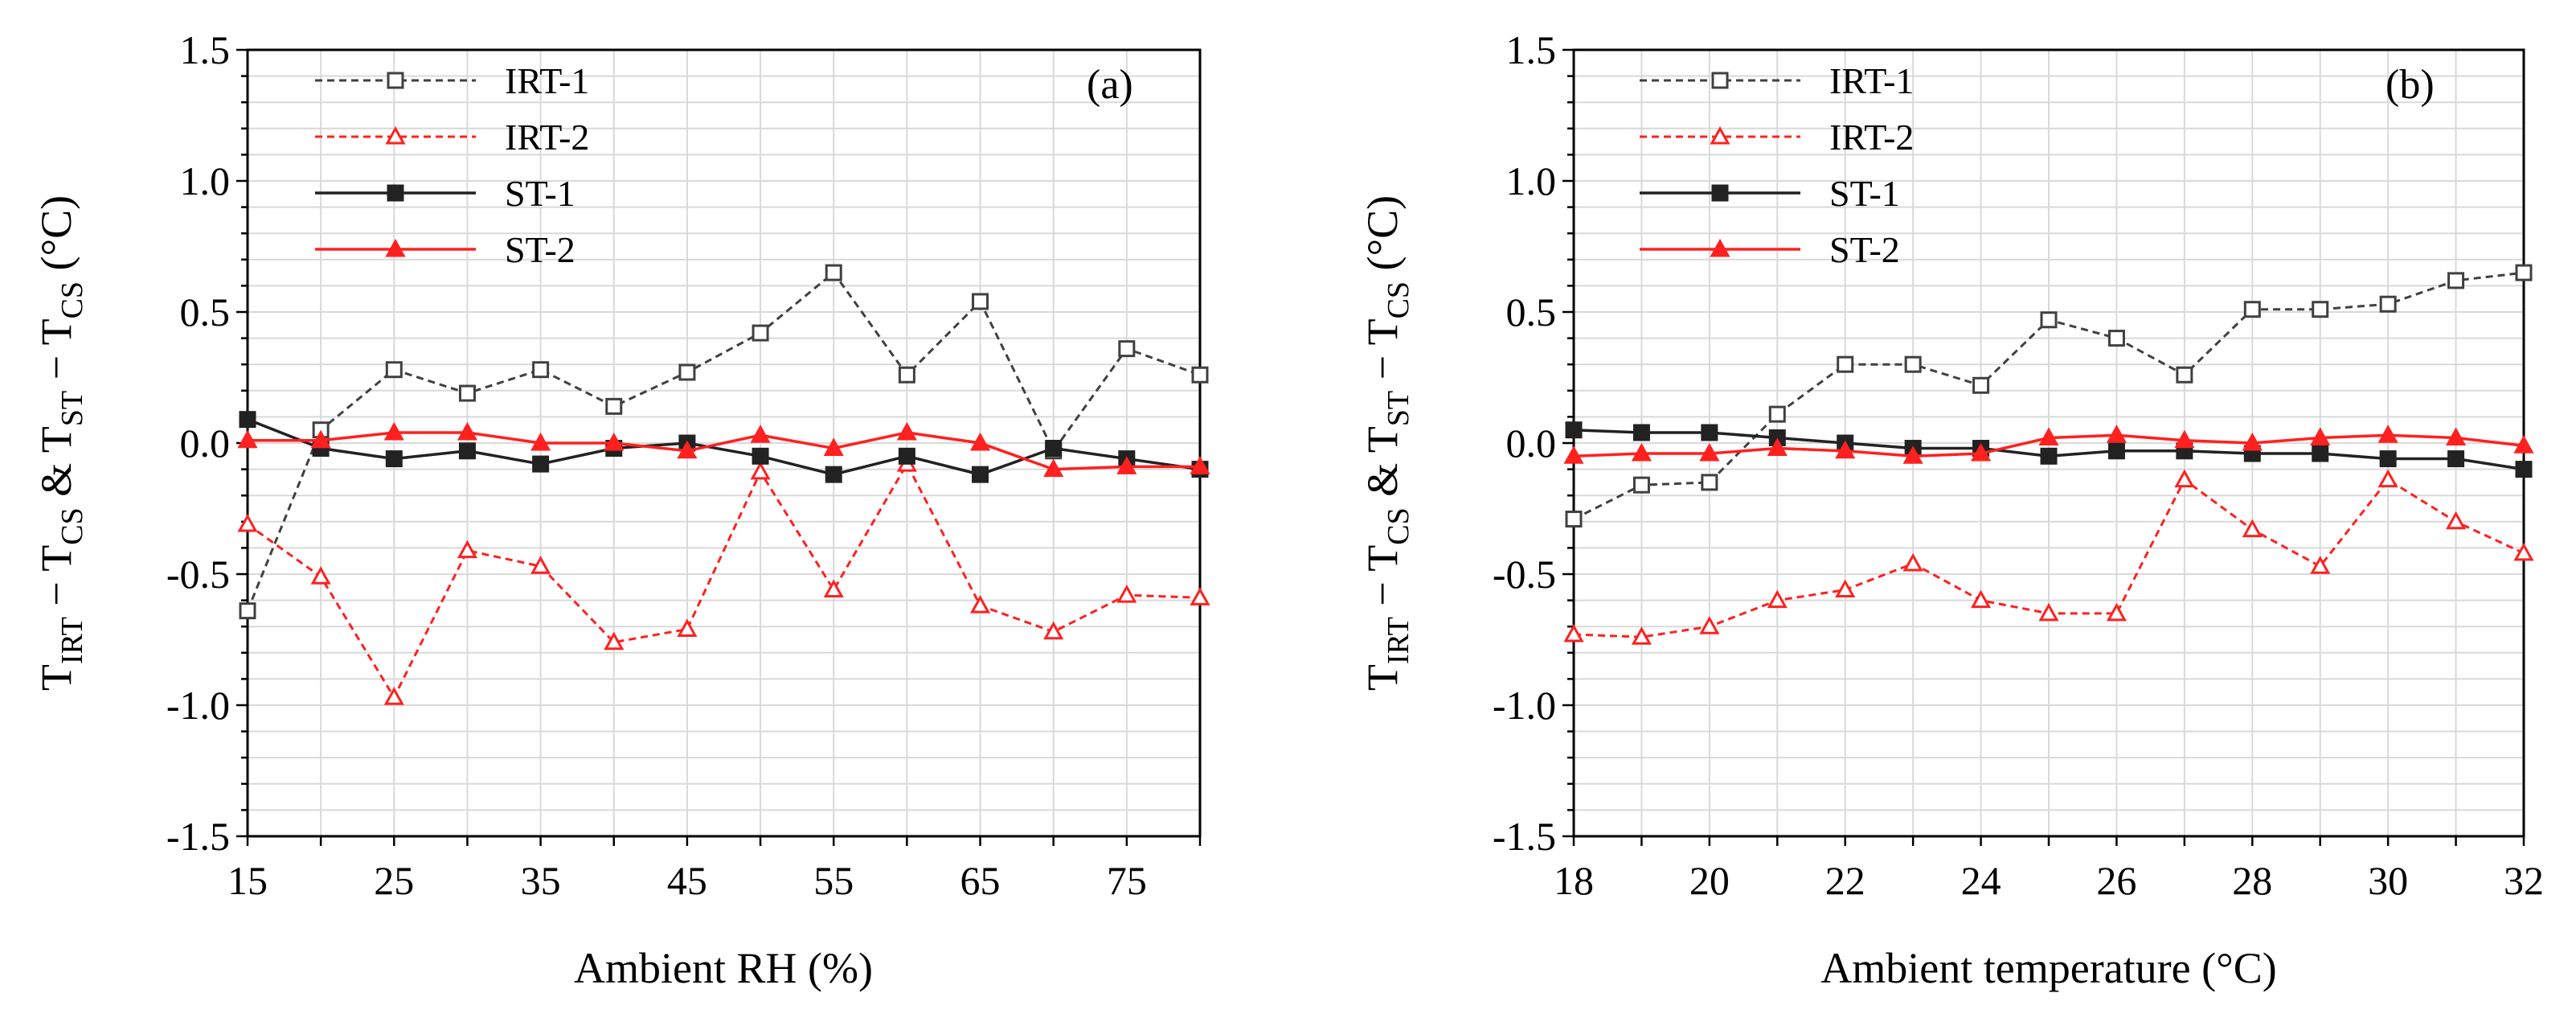 The height and width of the screenshot is (1022, 2576). I want to click on y-tick-label: -1.5, so click(198, 836).